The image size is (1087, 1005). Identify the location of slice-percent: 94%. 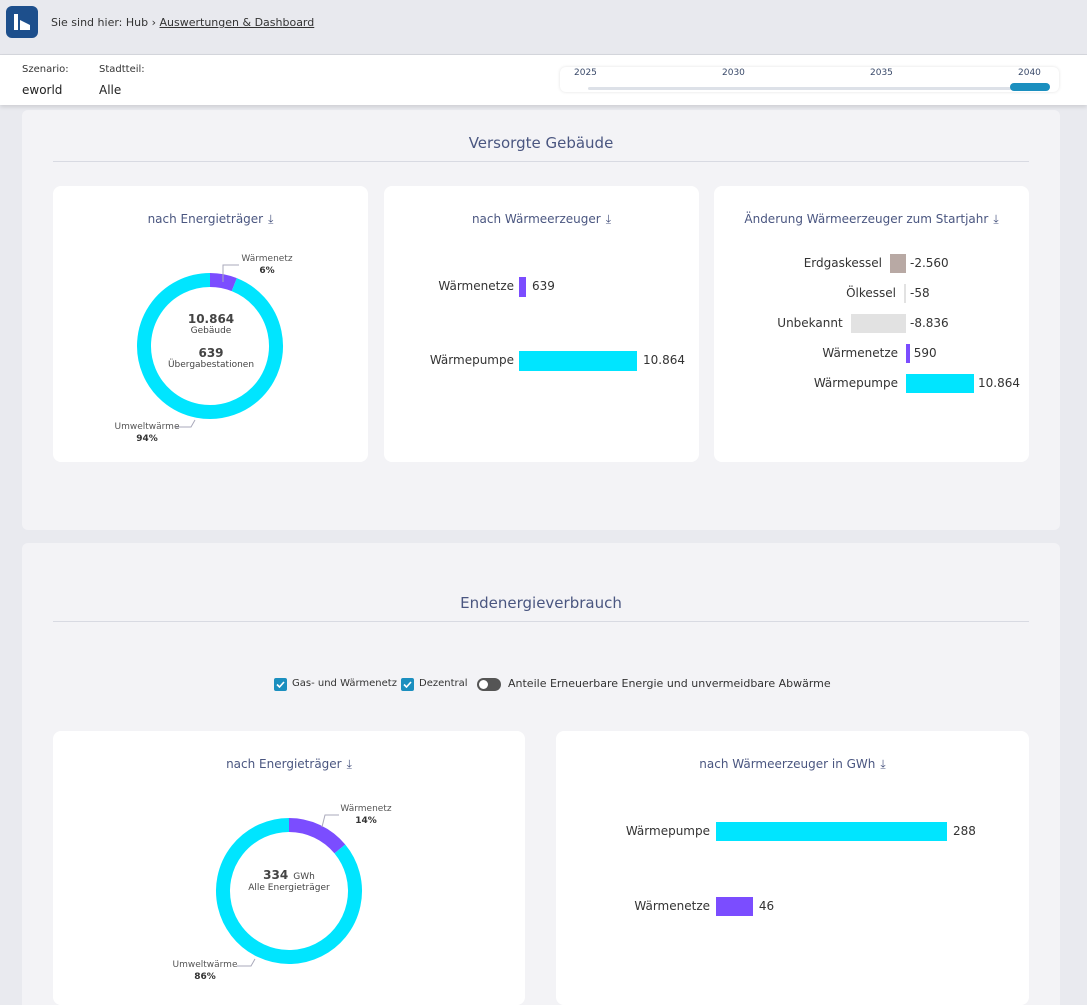
(147, 439).